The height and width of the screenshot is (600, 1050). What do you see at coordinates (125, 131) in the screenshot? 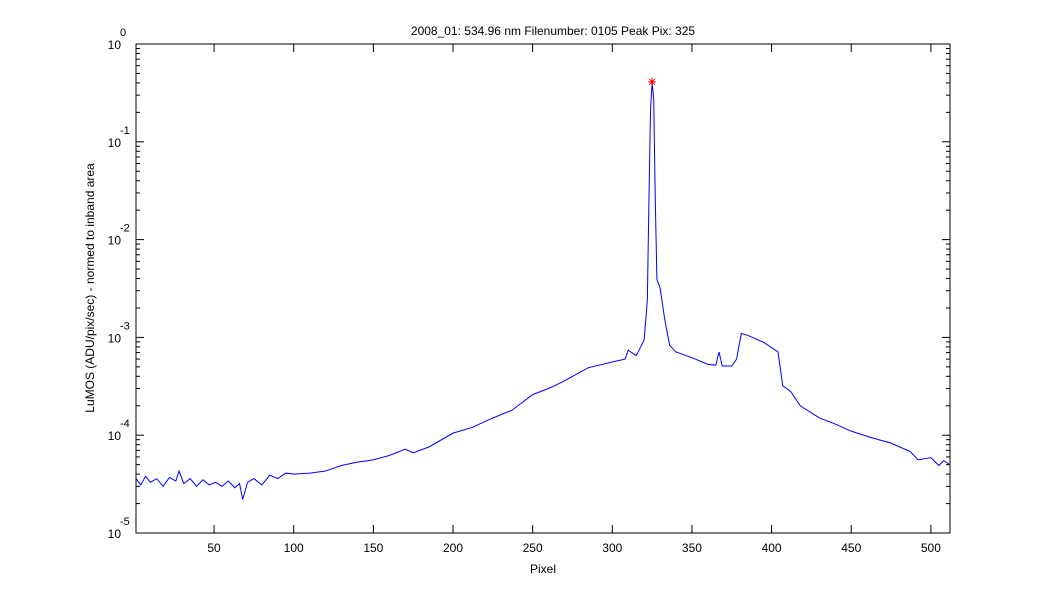
I see `y-tick-exponent: -1` at bounding box center [125, 131].